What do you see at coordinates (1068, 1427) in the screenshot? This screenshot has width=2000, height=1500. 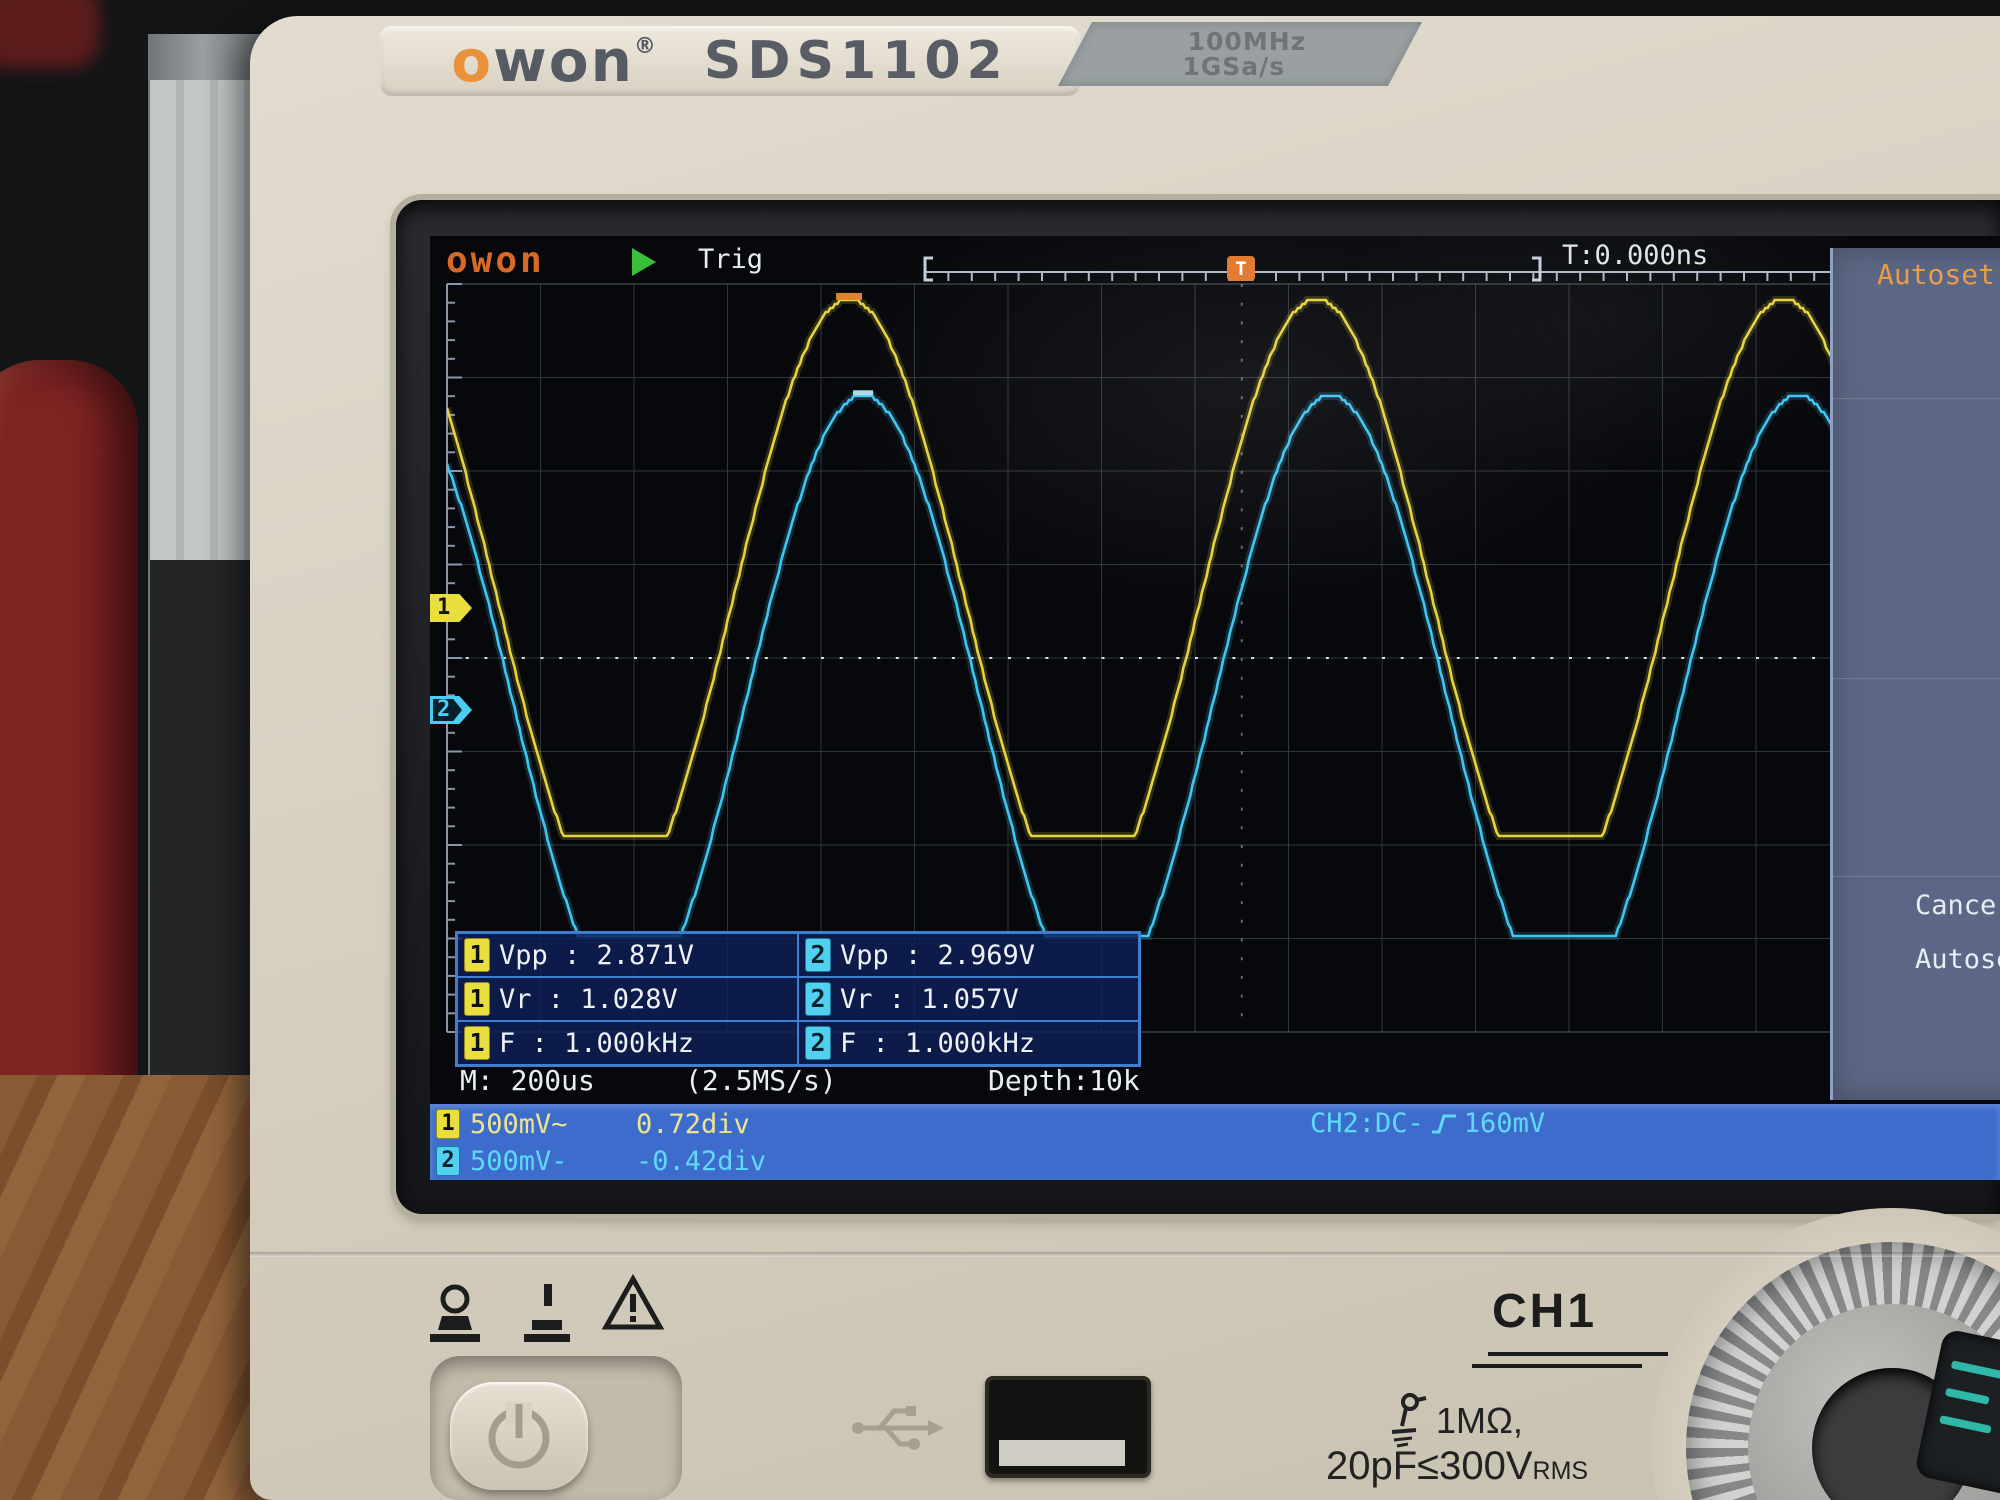 I see `usb-port` at bounding box center [1068, 1427].